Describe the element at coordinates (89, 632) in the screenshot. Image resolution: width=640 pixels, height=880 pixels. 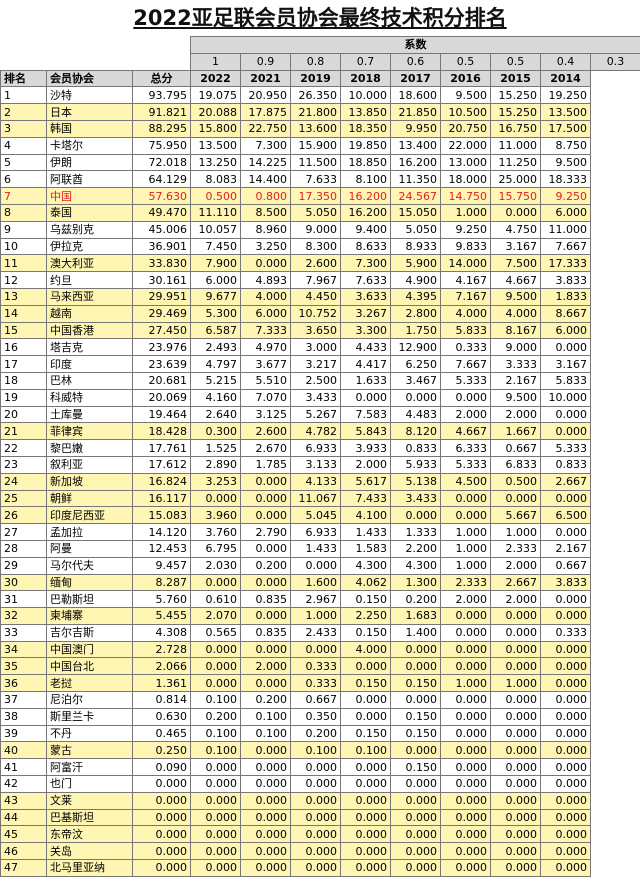
I see `association-cell: 吉尔吉斯` at that location.